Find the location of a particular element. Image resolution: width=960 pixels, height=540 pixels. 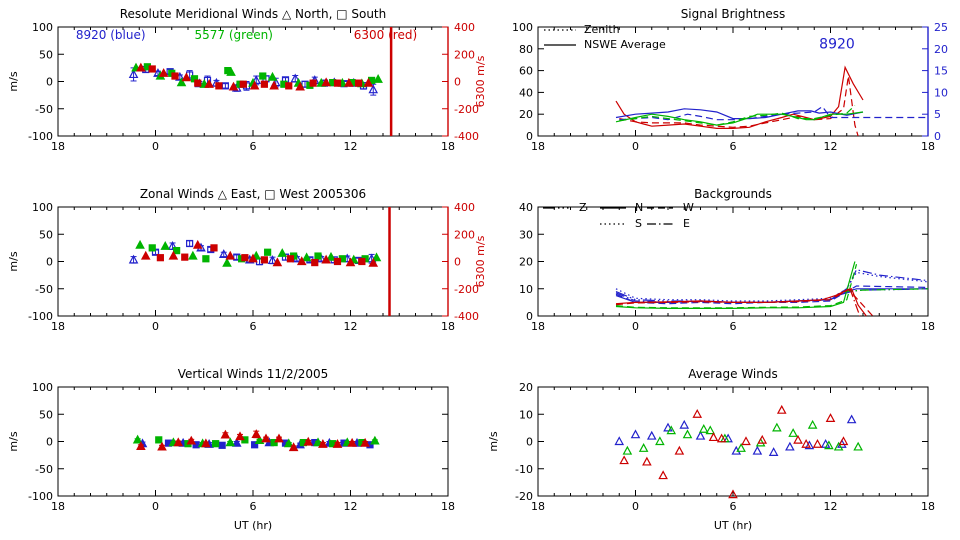

legend-label: Z is located at coordinates (583, 207).